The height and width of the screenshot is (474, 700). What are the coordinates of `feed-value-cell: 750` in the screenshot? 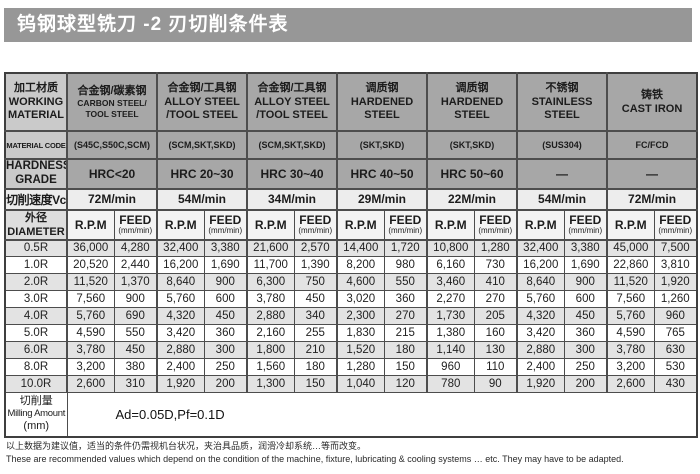 It's located at (315, 282).